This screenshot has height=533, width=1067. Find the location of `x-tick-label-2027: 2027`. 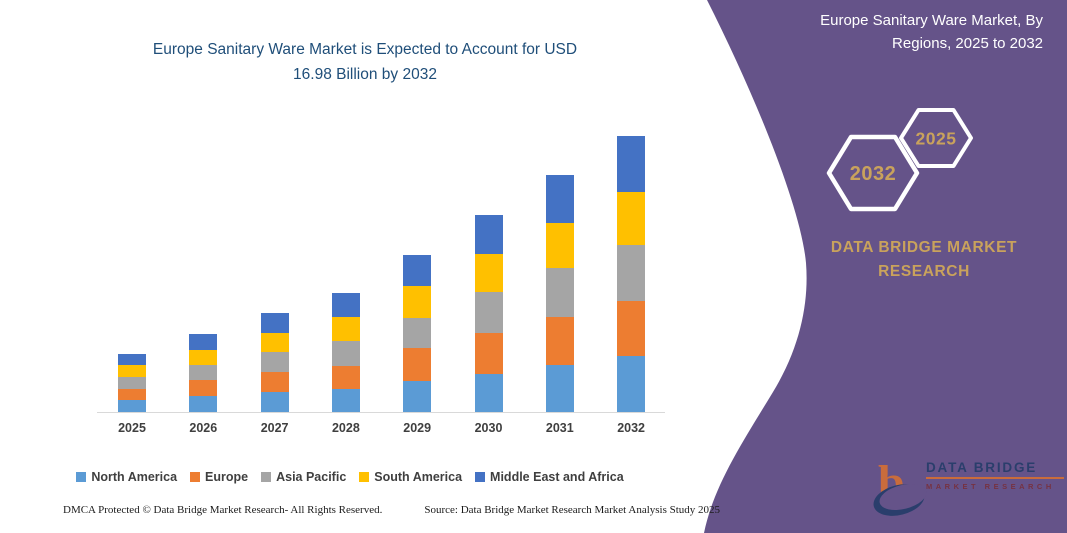

x-tick-label-2027: 2027 is located at coordinates (274, 428).